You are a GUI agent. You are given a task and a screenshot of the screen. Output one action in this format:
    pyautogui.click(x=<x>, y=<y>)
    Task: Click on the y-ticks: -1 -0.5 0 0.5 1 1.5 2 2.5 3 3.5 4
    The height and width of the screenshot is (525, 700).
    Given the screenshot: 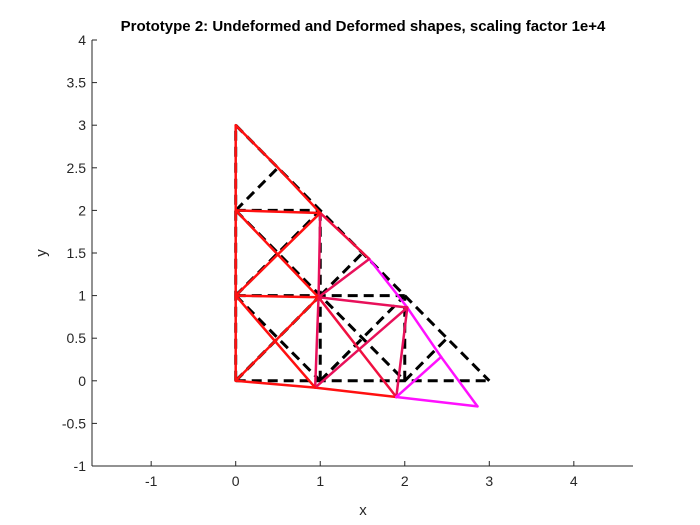 What is the action you would take?
    pyautogui.click(x=79, y=253)
    